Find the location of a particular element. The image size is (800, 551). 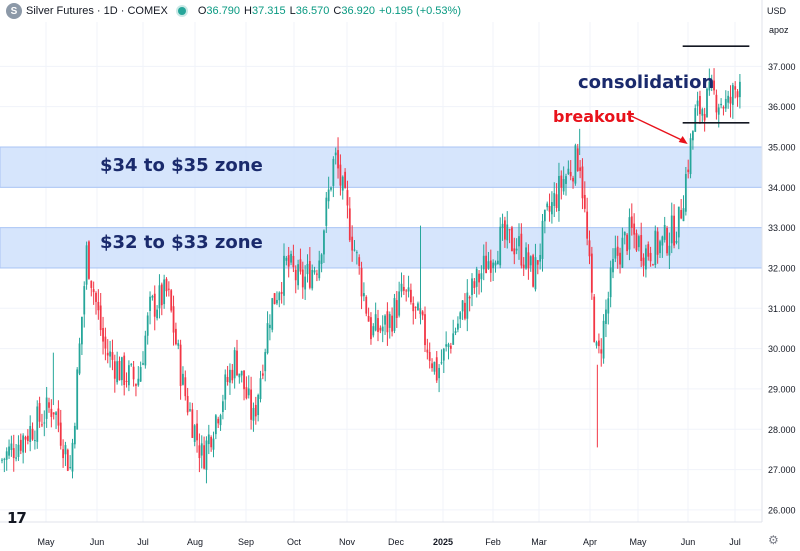

scale-mode-label: apoz is located at coordinates (779, 30).